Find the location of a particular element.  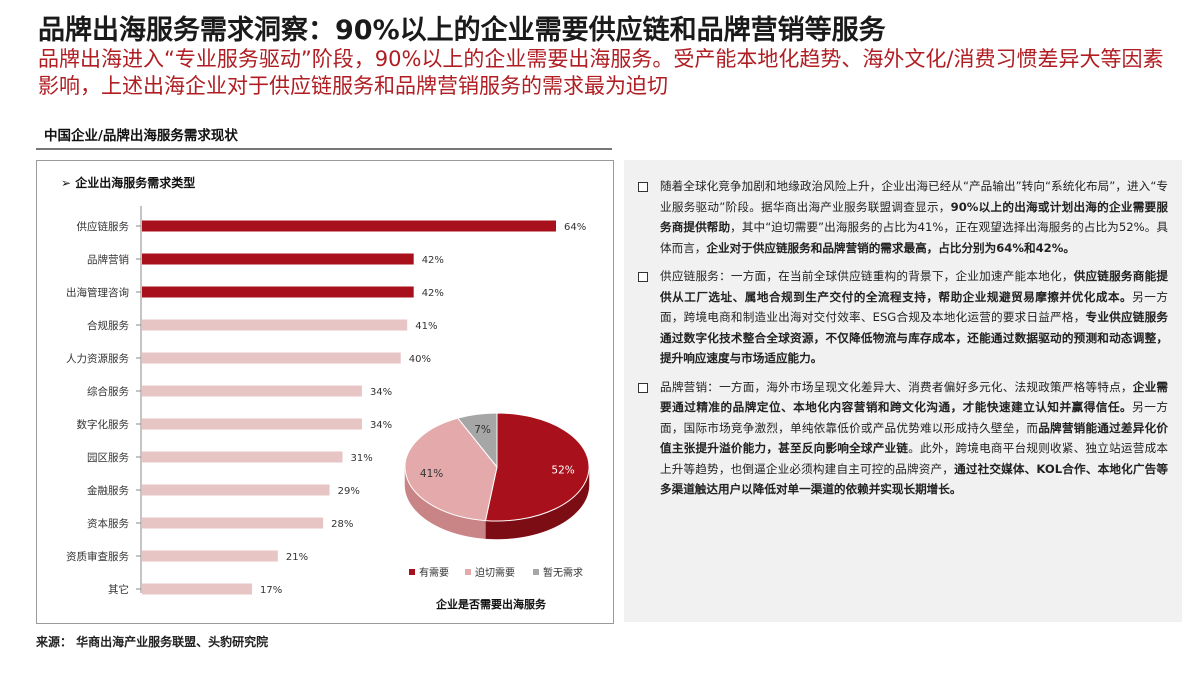

bullet-text: 另一方面，跨境电商和制造业出海对交付效率、ESG合规及本地化运营的要求日益严格， is located at coordinates (914, 307).